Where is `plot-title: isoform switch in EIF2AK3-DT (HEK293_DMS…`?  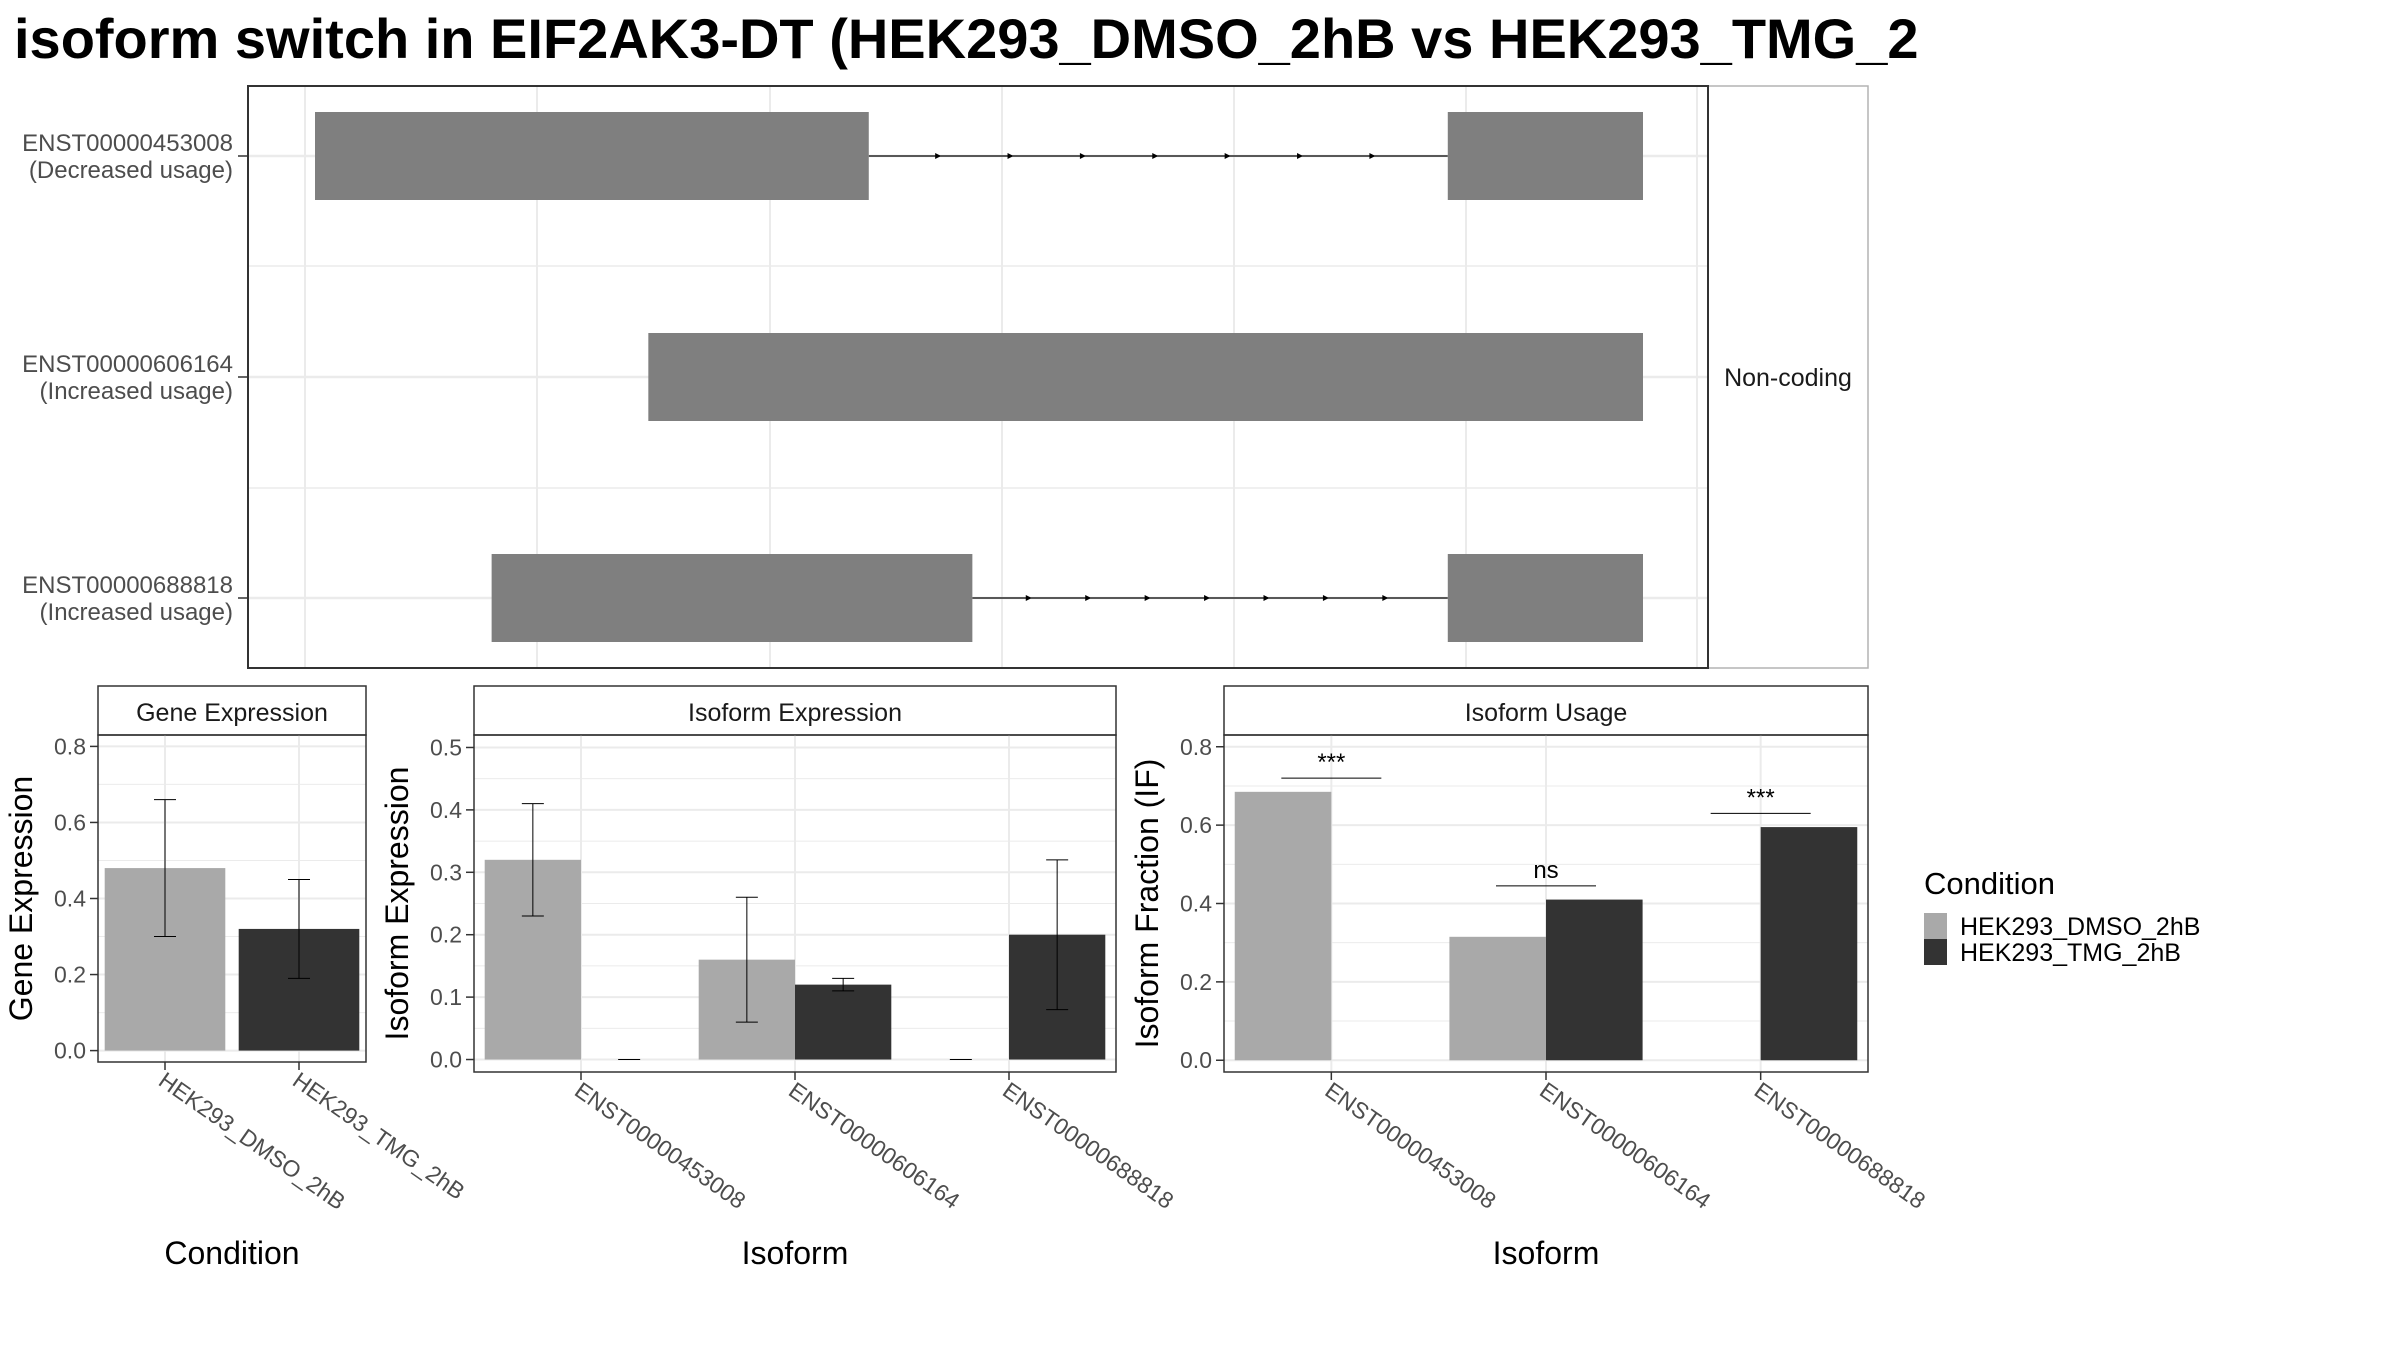
plot-title: isoform switch in EIF2AK3-DT (HEK293_DMS… is located at coordinates (966, 38).